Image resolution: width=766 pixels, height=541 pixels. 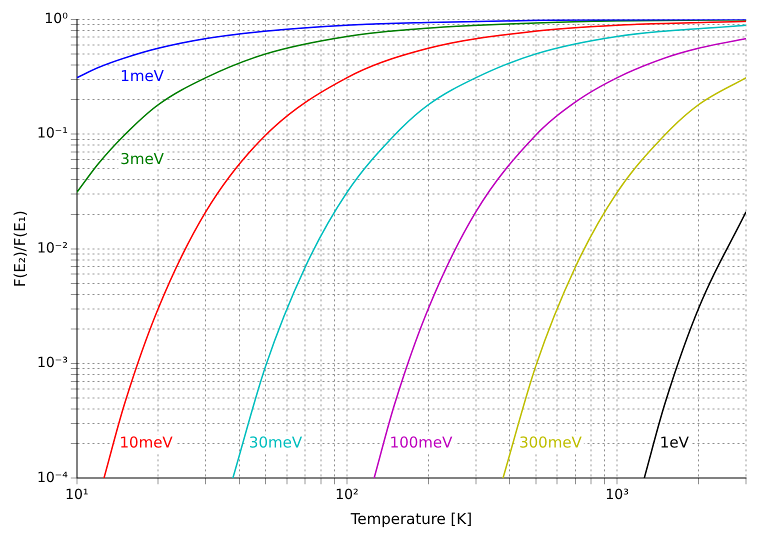 I want to click on series-label: 10meV, so click(x=147, y=443).